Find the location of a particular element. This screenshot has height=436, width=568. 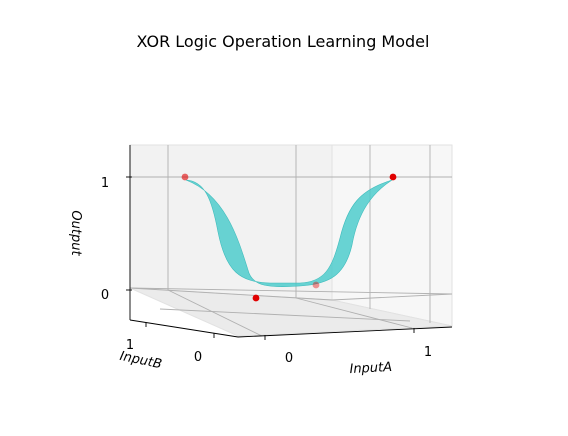

data-point-a1-b0 is located at coordinates (393, 177).